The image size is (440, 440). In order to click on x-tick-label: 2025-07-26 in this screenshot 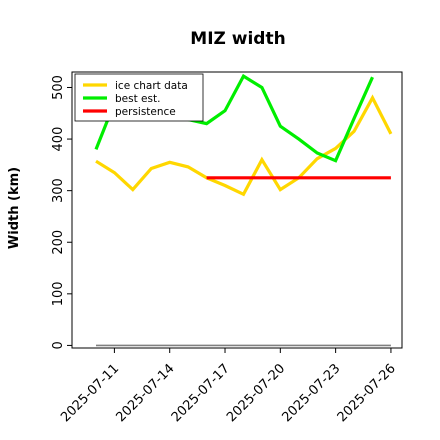, I will do `click(367, 393)`.